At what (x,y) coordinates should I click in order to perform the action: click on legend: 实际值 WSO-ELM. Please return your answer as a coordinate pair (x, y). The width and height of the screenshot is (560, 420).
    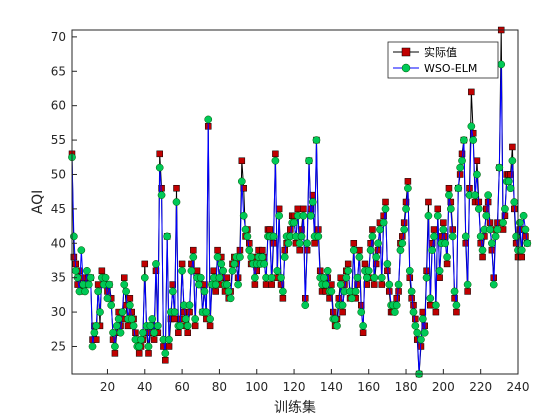
    Looking at the image, I should click on (443, 60).